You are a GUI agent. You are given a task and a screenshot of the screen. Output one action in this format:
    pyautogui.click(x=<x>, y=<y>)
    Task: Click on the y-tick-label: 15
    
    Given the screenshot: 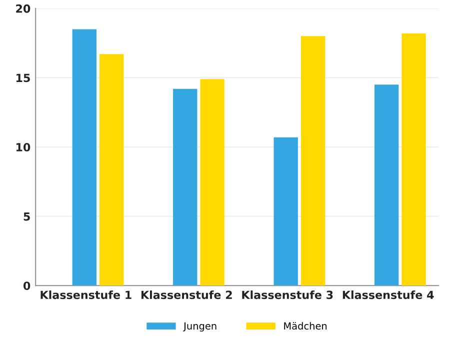 What is the action you would take?
    pyautogui.click(x=23, y=78)
    